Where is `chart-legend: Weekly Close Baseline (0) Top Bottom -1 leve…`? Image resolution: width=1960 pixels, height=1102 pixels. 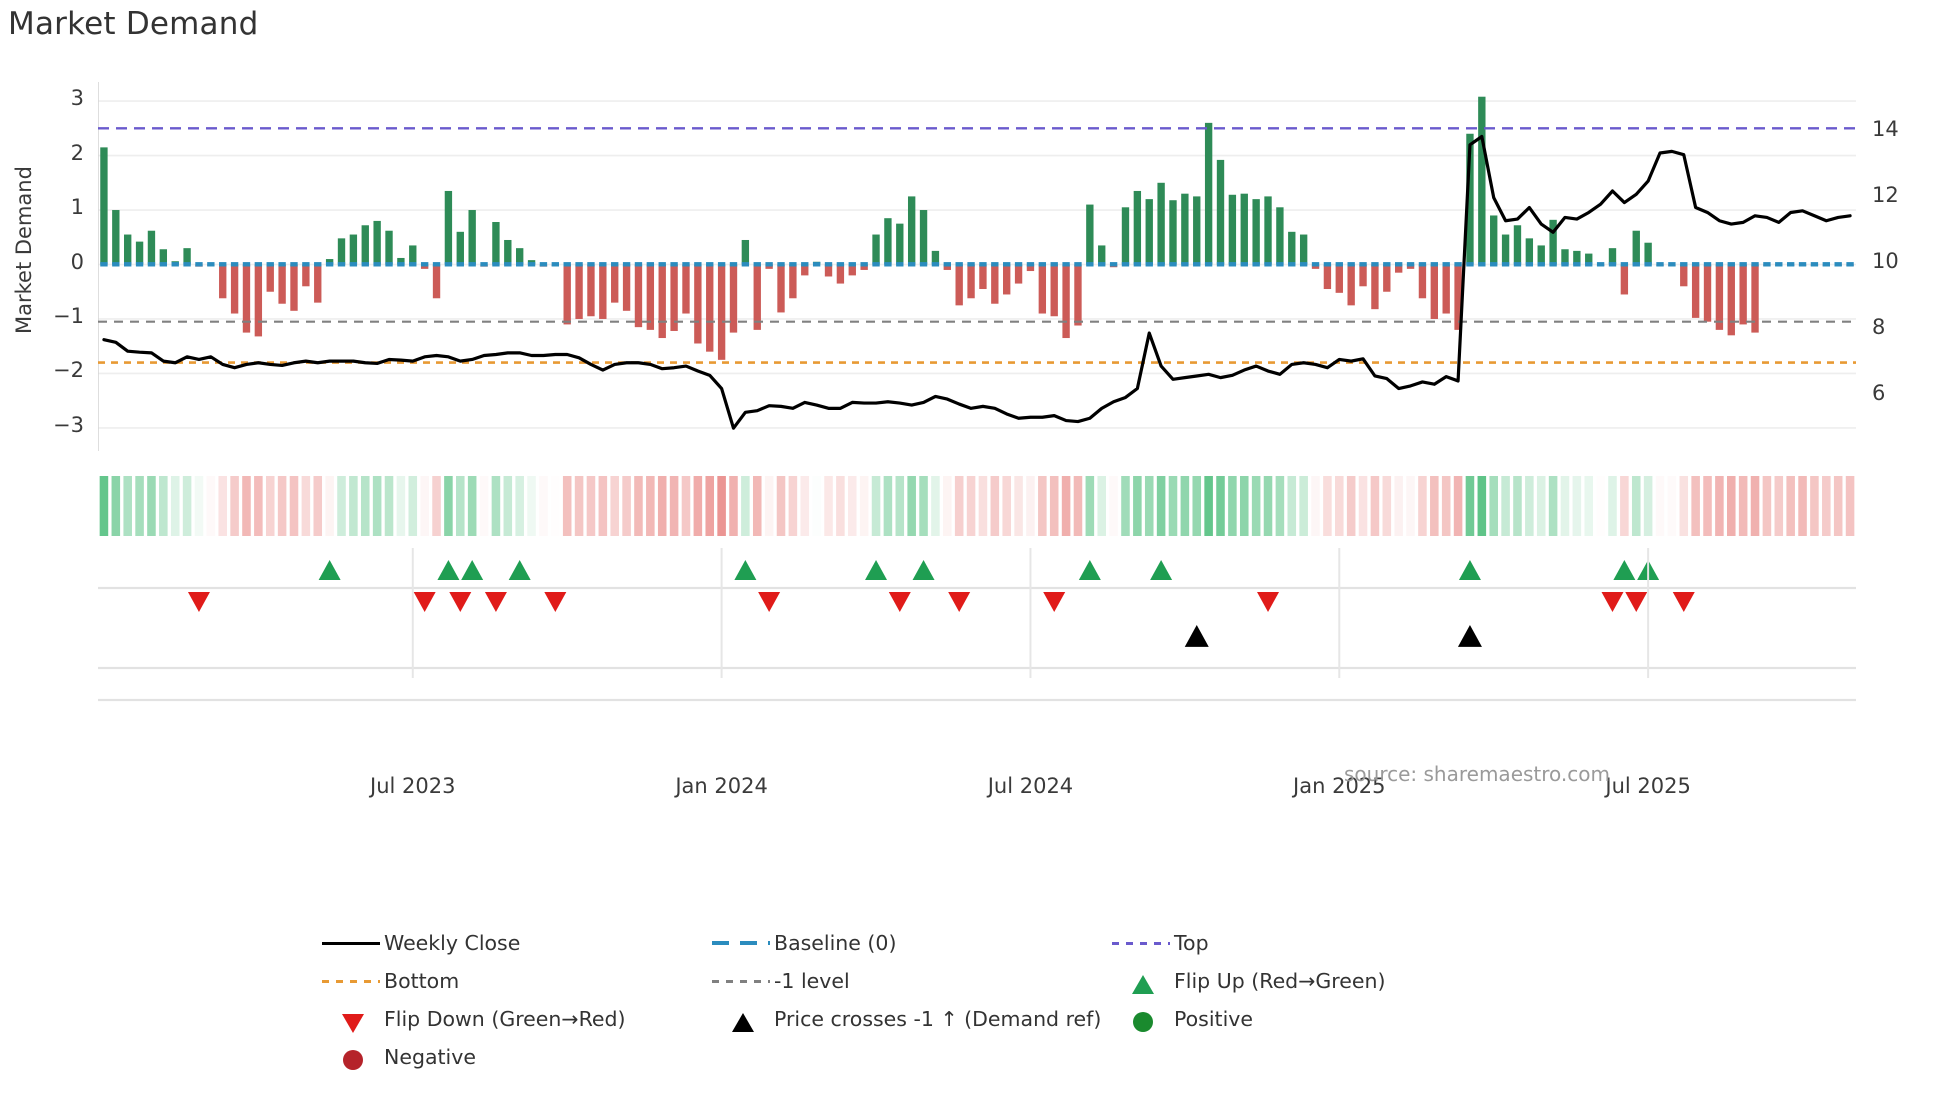
chart-legend: Weekly Close Baseline (0) Top Bottom -1 leve… is located at coordinates (978, 1000).